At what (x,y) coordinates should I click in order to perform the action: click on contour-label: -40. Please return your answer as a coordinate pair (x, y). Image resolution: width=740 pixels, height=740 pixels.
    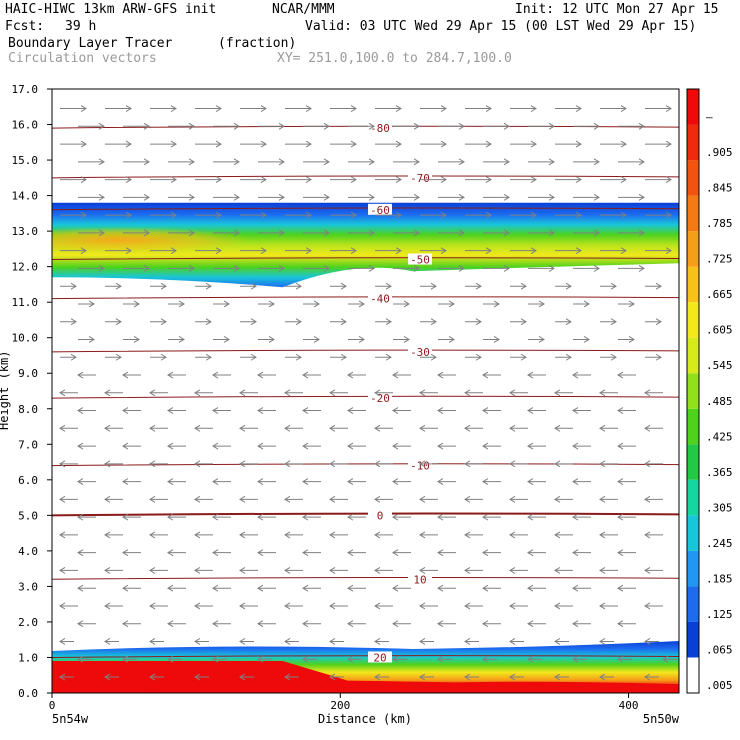
    Looking at the image, I should click on (380, 299).